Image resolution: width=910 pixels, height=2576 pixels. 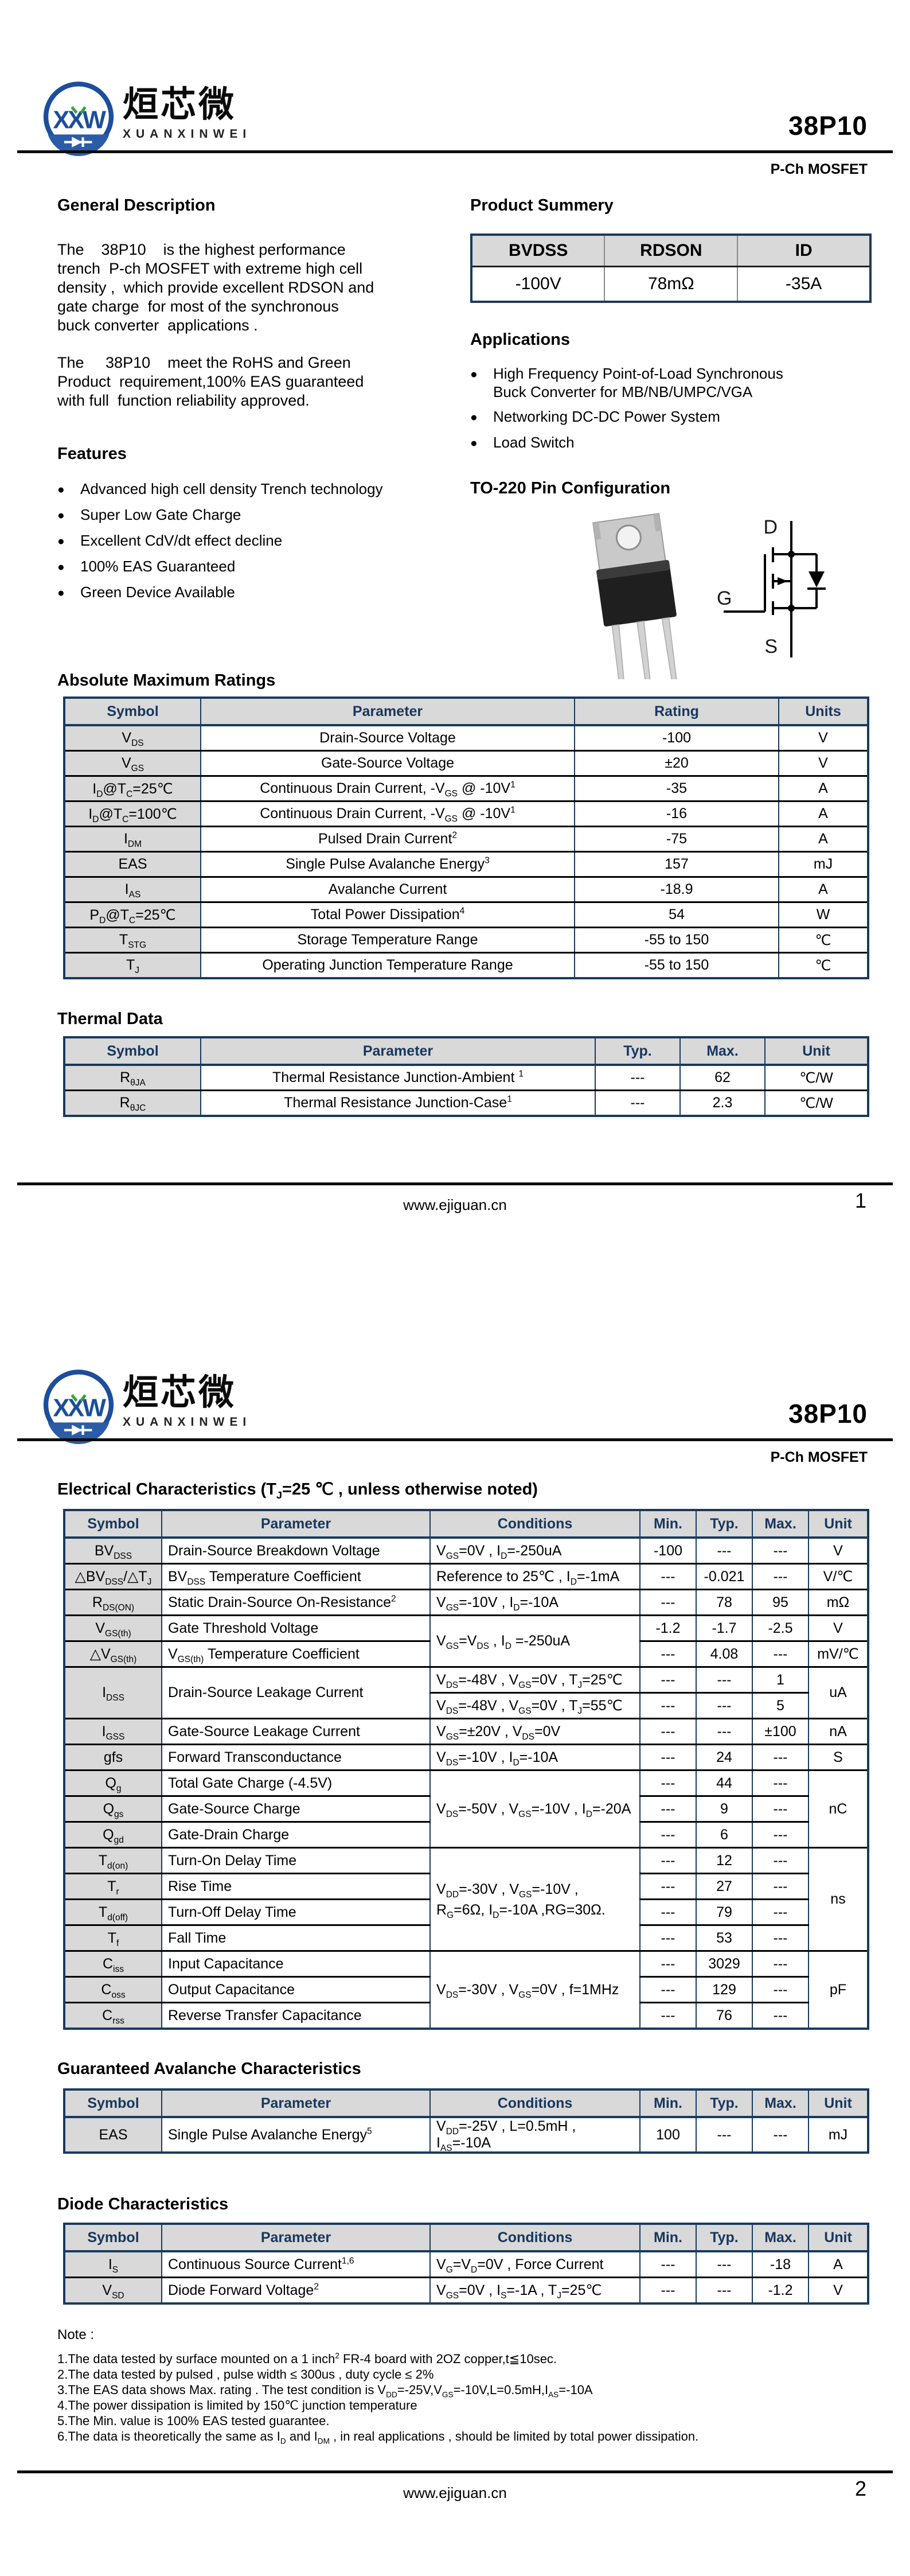 I want to click on table-header-cell: Unit, so click(x=816, y=1051).